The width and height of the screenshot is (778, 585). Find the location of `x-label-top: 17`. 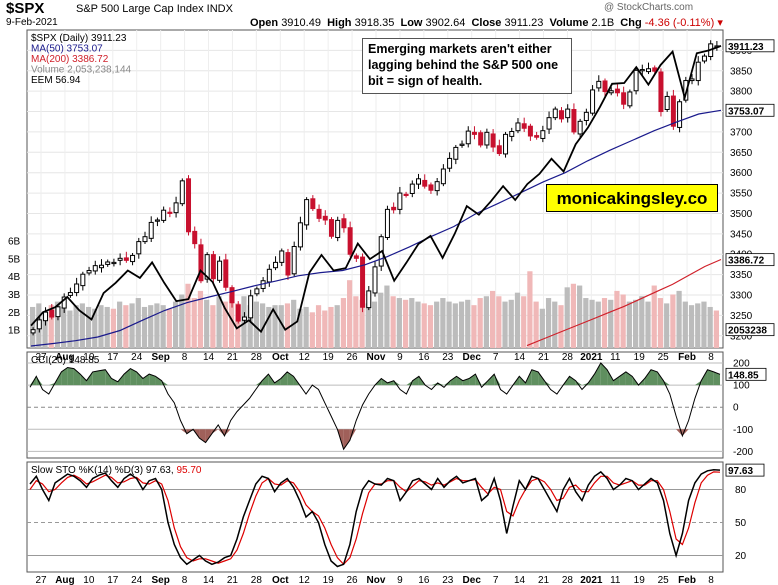

x-label-top: 17 is located at coordinates (113, 357).